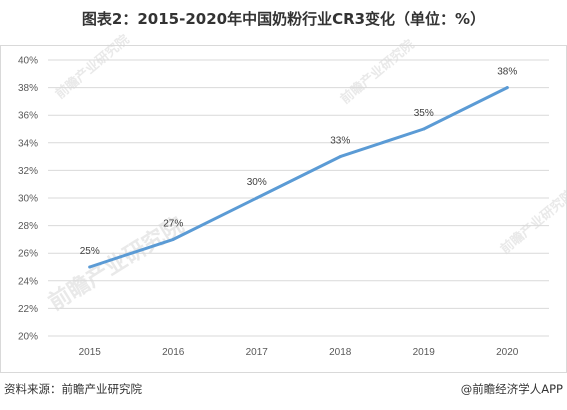  I want to click on x-axis-ticks: 2015 2016 2017 2018 2019 2020, so click(299, 352).